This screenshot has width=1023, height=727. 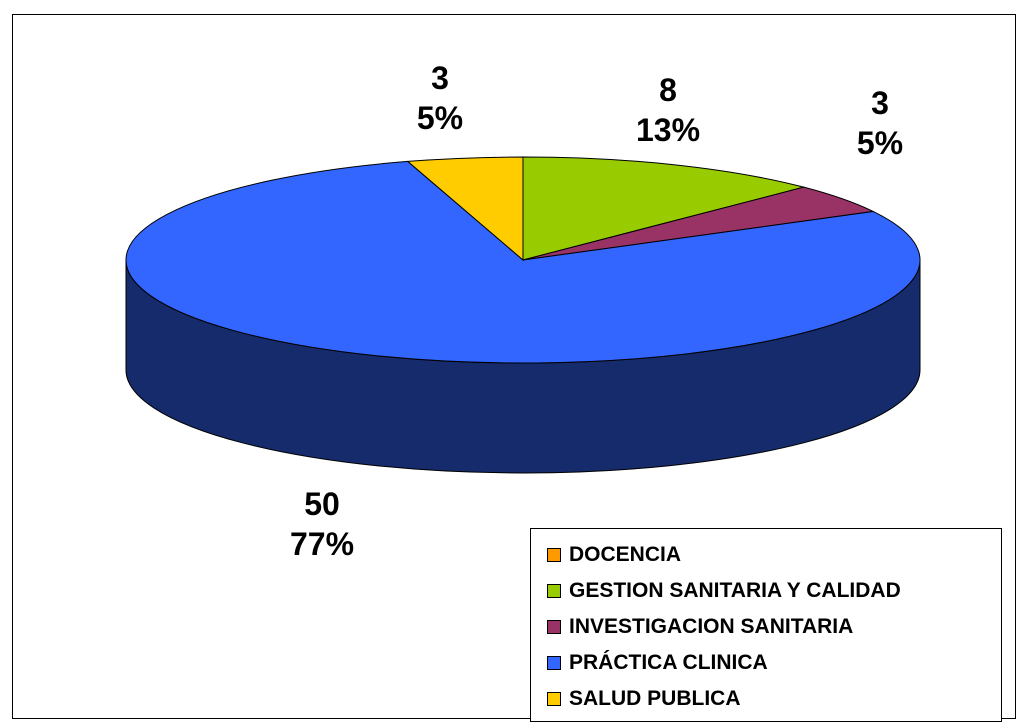 What do you see at coordinates (322, 524) in the screenshot?
I see `data-label-practica: 50 77%` at bounding box center [322, 524].